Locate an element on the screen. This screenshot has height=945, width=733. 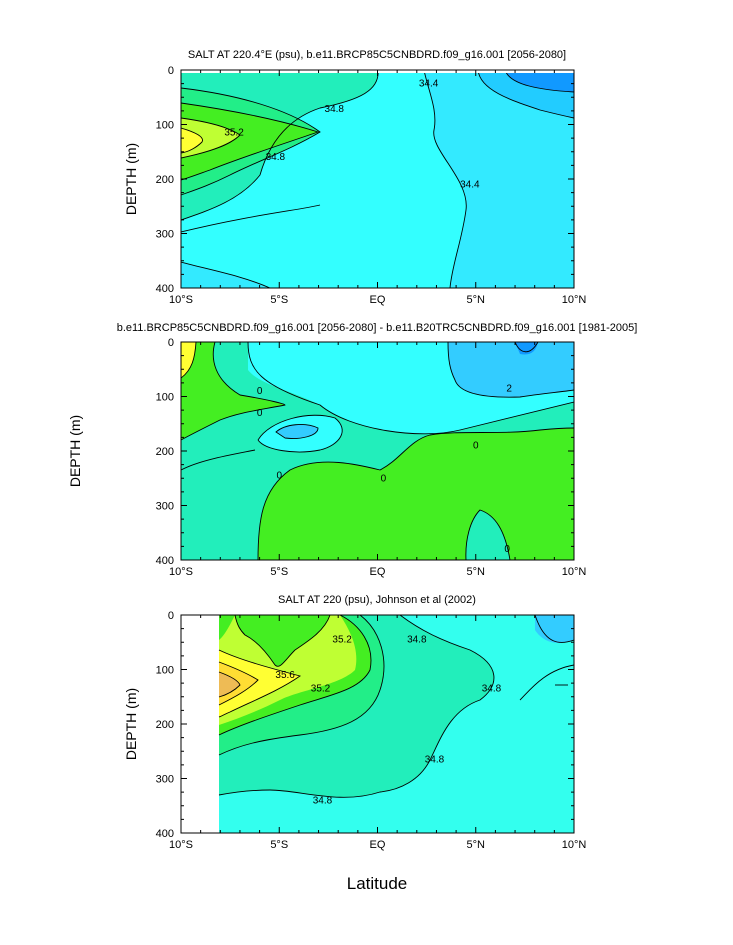
panel-1-ylabel: DEPTH (m) is located at coordinates (131, 179).